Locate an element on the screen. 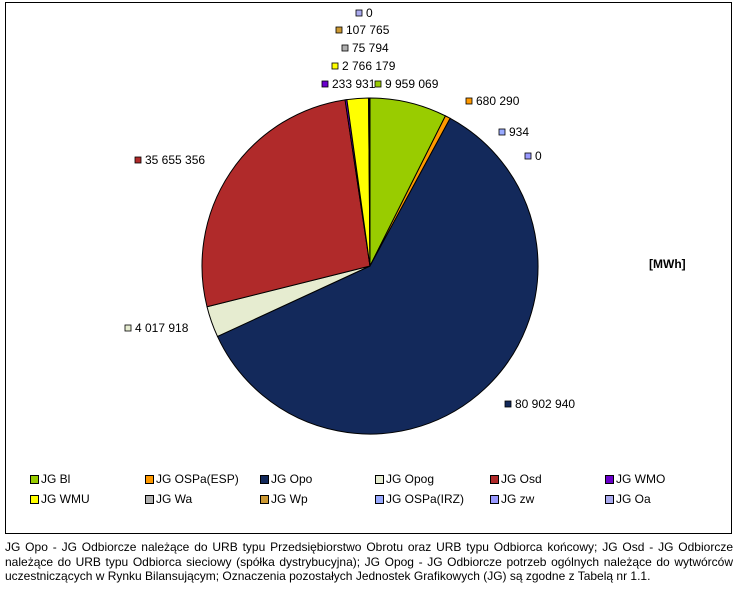  legend-label: JG Bl is located at coordinates (56, 479).